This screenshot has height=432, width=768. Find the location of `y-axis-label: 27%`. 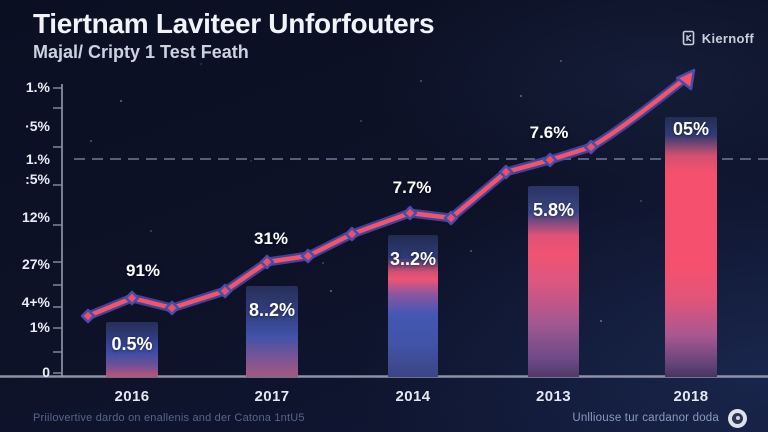

y-axis-label: 27% is located at coordinates (35, 264).